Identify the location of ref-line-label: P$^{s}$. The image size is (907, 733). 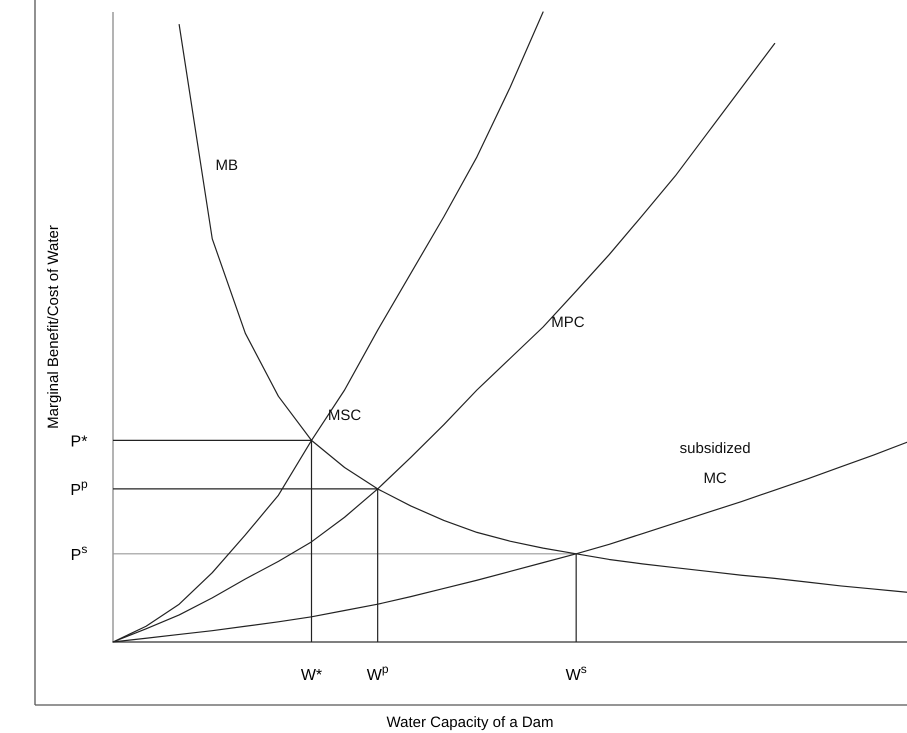
(79, 553).